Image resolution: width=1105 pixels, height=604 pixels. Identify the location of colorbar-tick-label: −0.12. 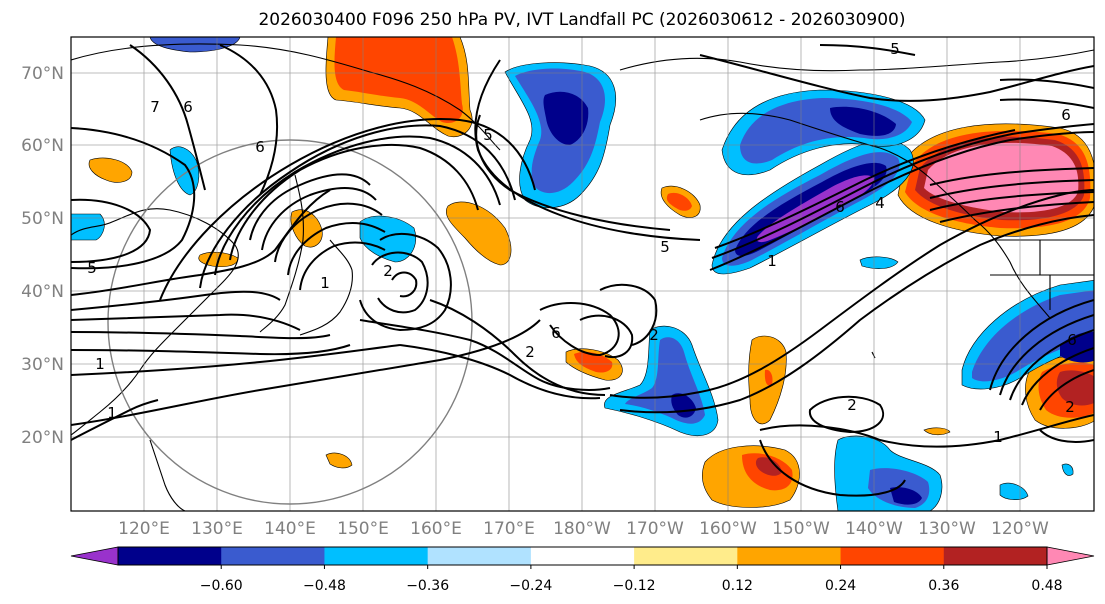
(634, 586).